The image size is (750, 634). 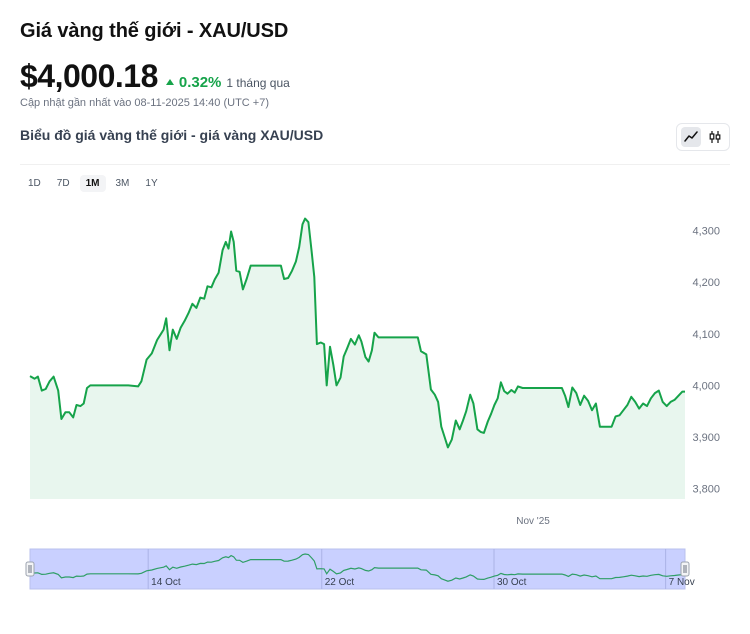 I want to click on line-chart-icon, so click(x=691, y=136).